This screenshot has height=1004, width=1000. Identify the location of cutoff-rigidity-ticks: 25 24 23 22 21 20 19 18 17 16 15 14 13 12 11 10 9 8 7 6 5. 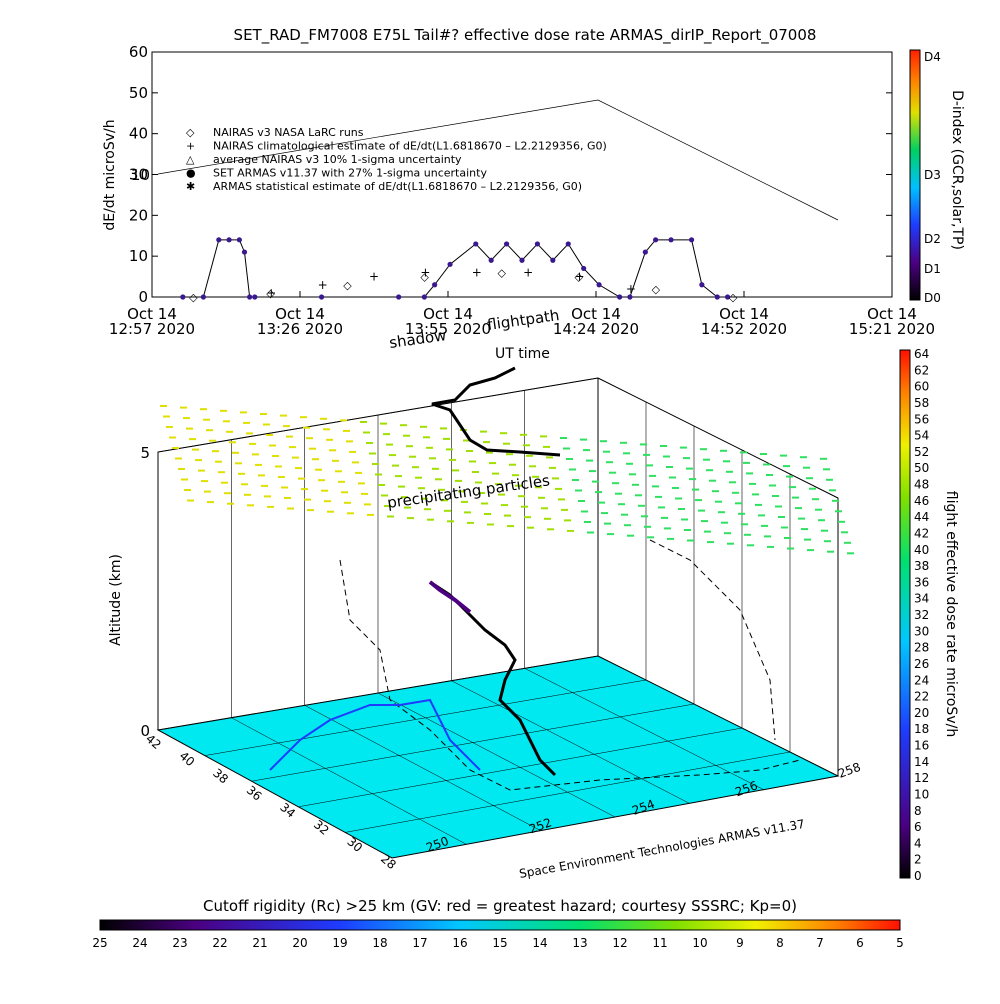
(497, 943).